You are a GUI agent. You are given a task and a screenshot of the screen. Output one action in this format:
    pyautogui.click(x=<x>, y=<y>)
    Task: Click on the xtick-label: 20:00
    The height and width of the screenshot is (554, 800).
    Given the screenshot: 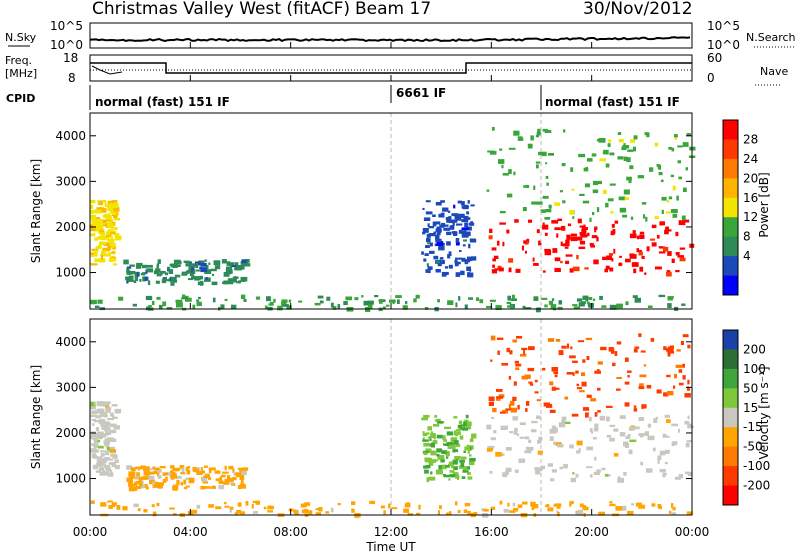 What is the action you would take?
    pyautogui.click(x=591, y=532)
    